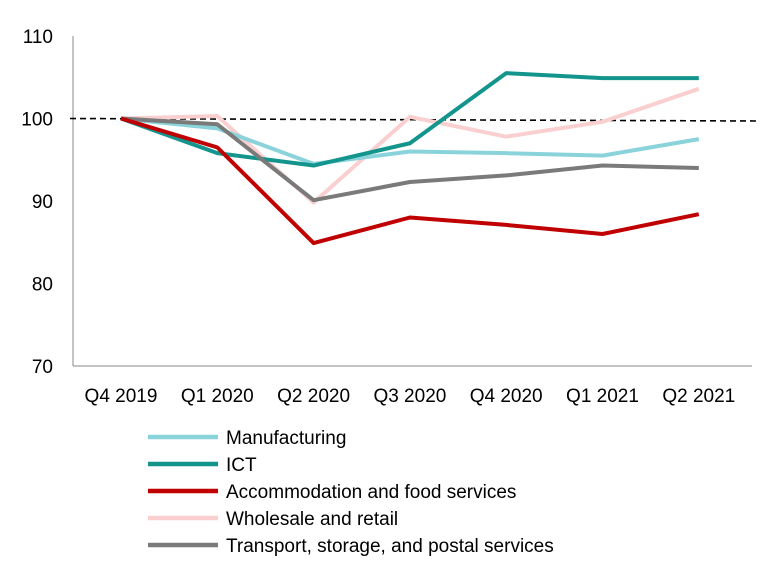  I want to click on legend-item: Accommodation and food services, so click(332, 492).